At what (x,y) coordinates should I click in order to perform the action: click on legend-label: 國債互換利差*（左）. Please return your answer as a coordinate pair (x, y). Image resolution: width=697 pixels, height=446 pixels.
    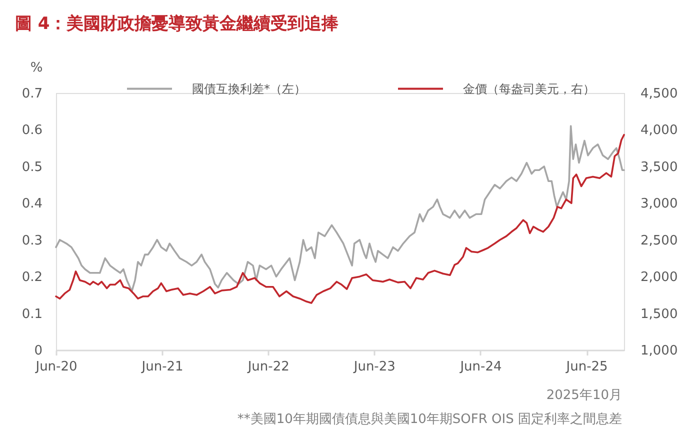
    Looking at the image, I should click on (249, 89).